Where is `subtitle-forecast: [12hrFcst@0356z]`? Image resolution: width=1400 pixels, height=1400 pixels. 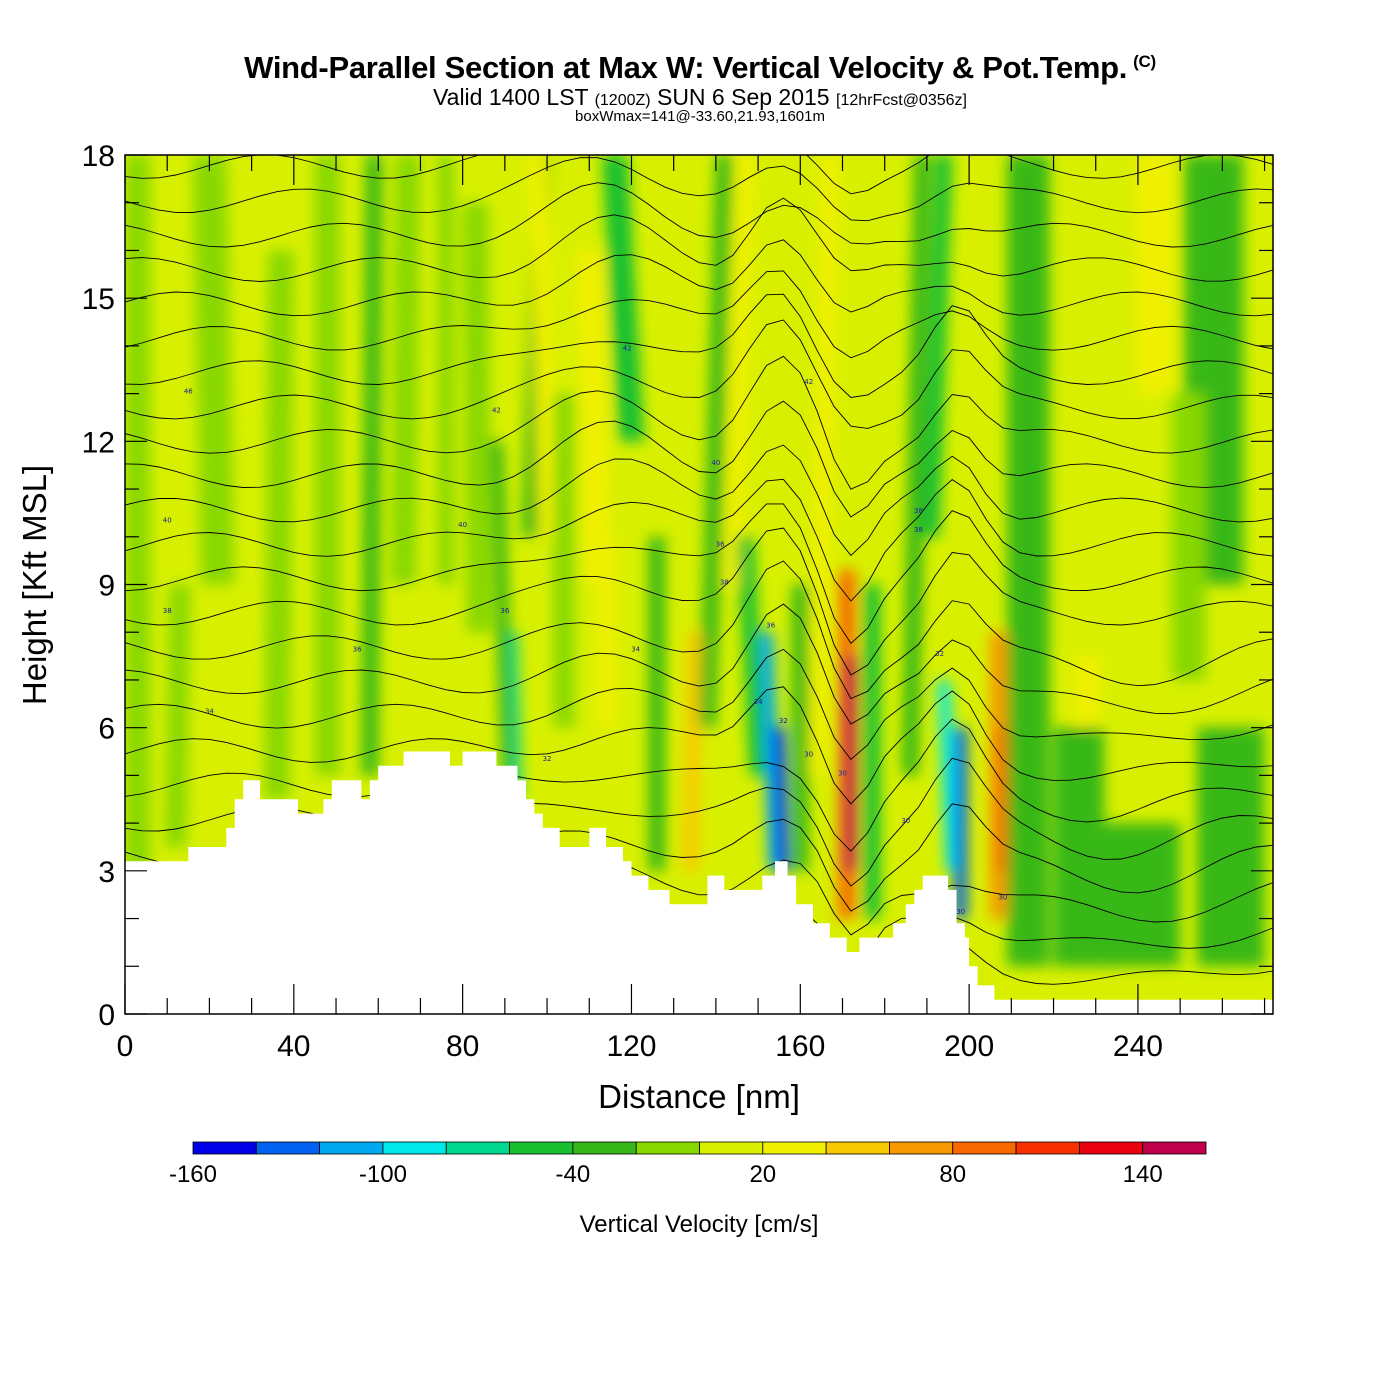 subtitle-forecast: [12hrFcst@0356z] is located at coordinates (901, 100).